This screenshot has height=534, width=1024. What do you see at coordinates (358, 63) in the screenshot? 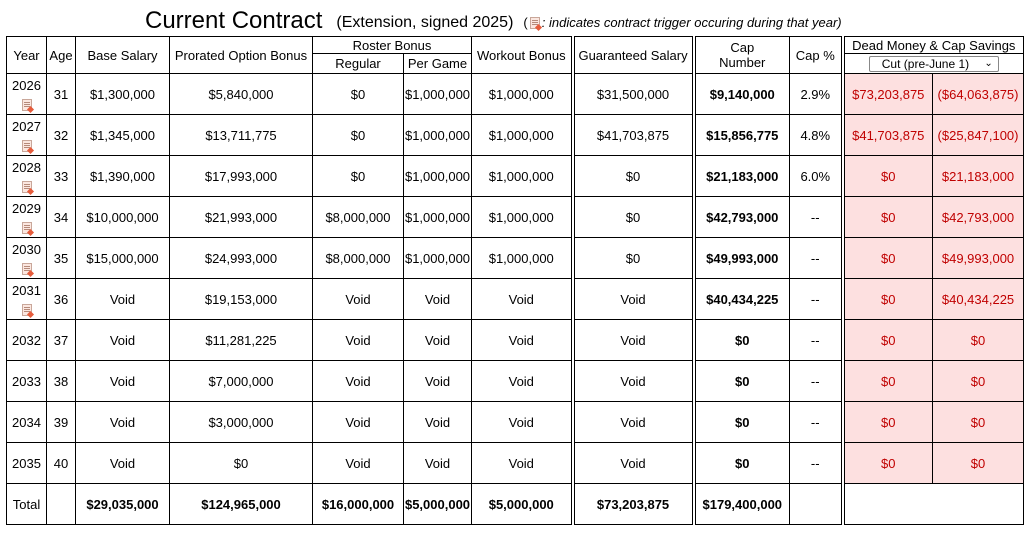
I see `header-roster-regular: Regular` at bounding box center [358, 63].